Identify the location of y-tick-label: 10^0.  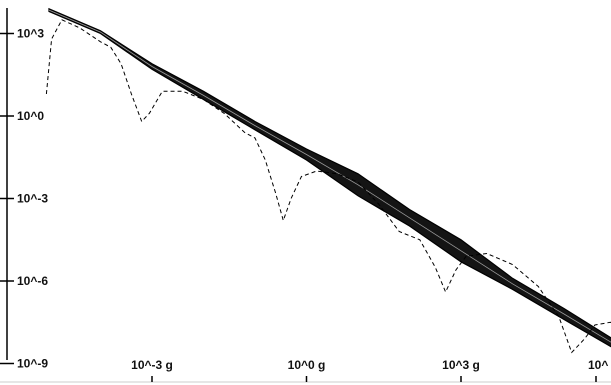
(30, 116).